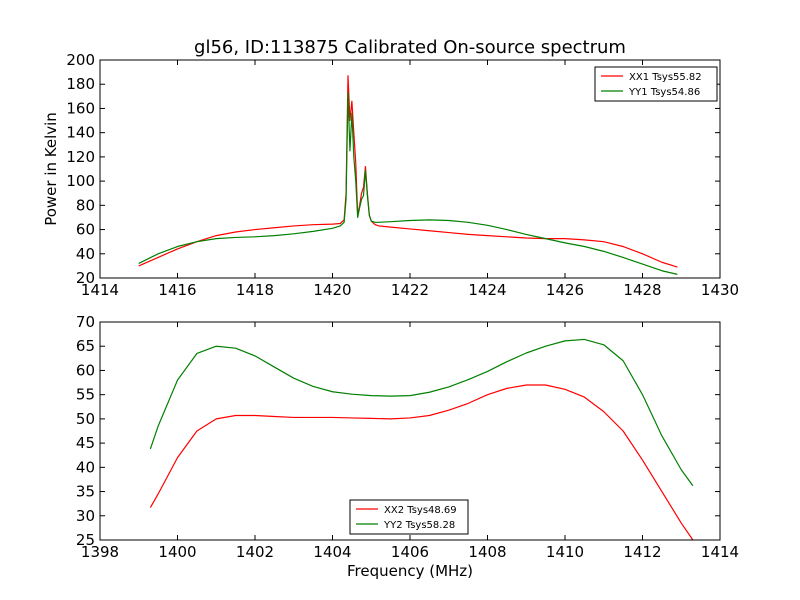 The image size is (800, 600). Describe the element at coordinates (410, 552) in the screenshot. I see `x-tick-label: 1406` at that location.